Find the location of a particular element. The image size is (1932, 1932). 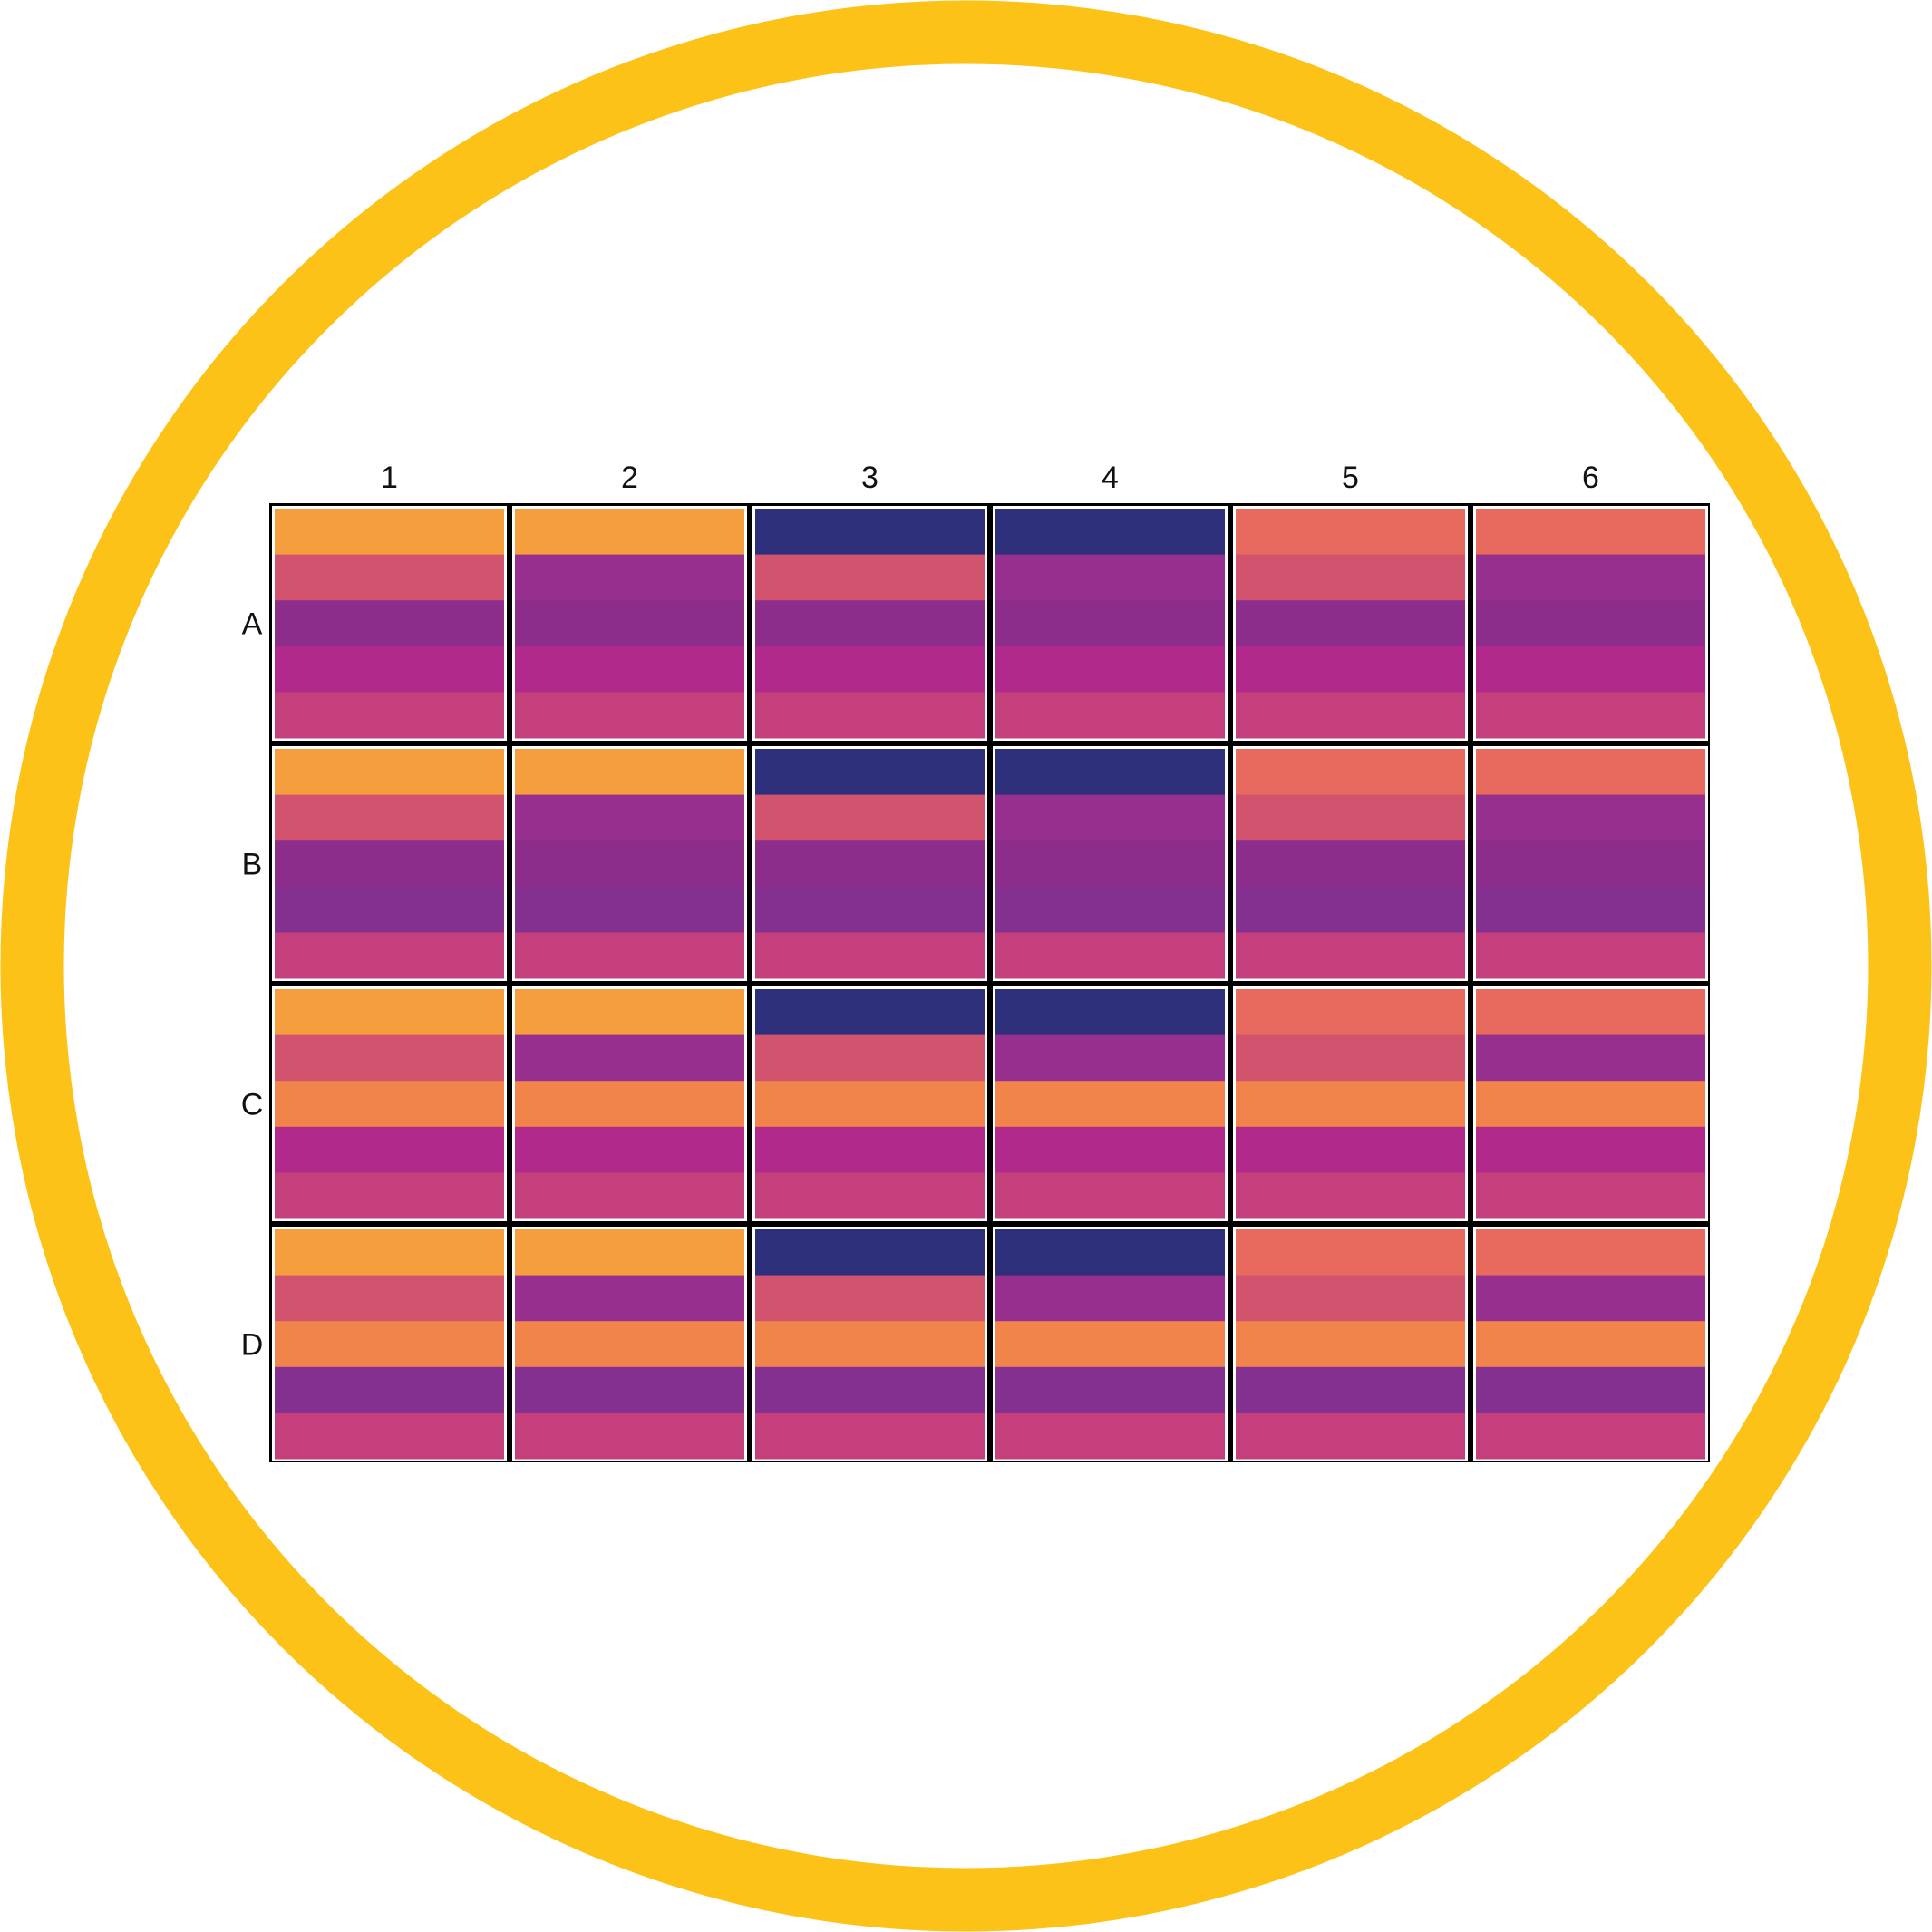

well-A6 is located at coordinates (1590, 624).